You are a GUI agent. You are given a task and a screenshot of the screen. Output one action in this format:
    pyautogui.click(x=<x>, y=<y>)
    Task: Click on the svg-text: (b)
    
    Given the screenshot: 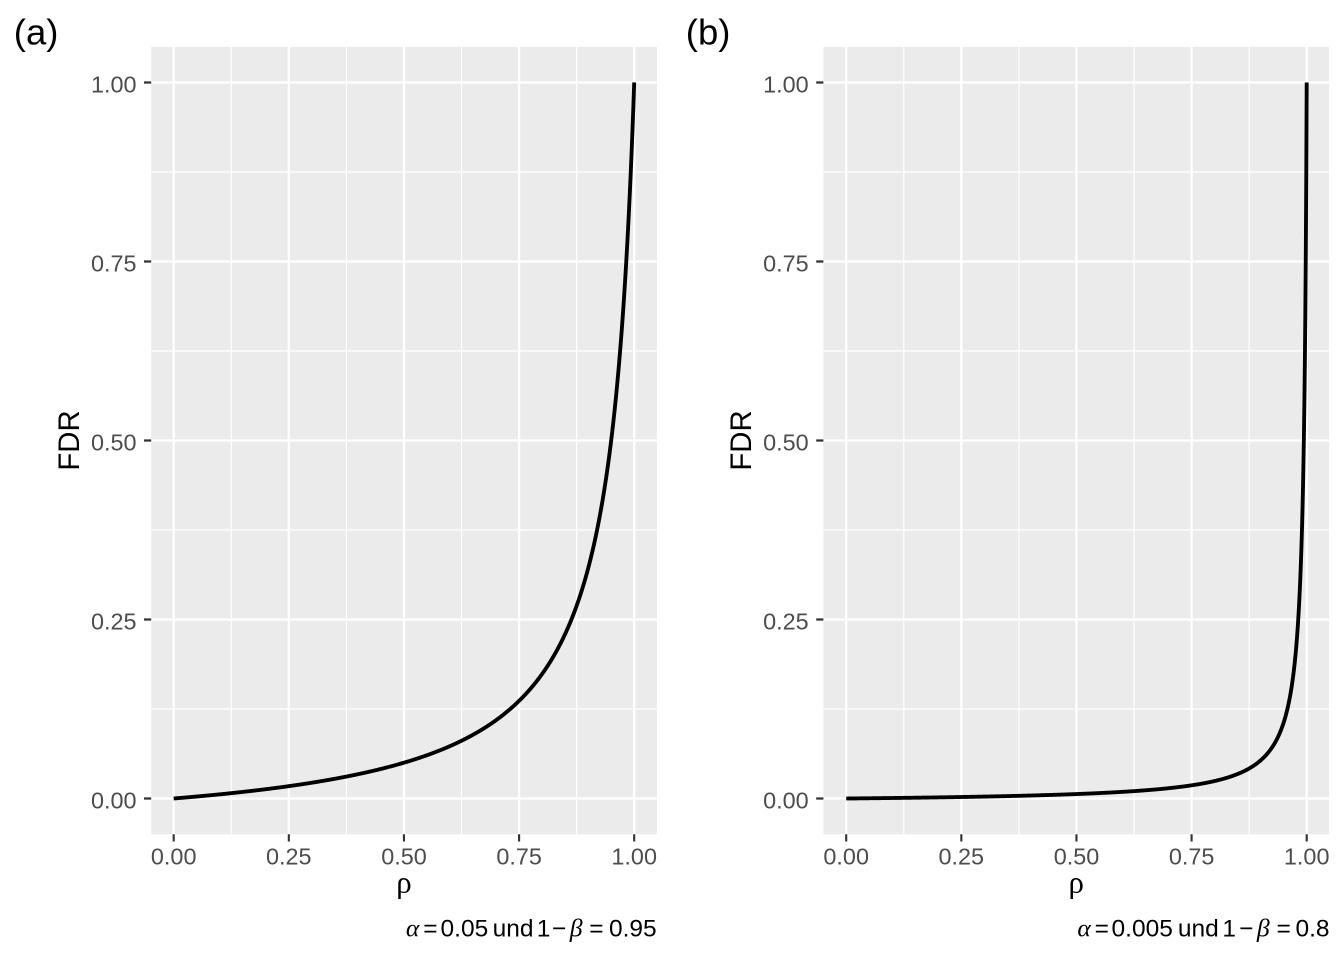 What is the action you would take?
    pyautogui.click(x=708, y=31)
    